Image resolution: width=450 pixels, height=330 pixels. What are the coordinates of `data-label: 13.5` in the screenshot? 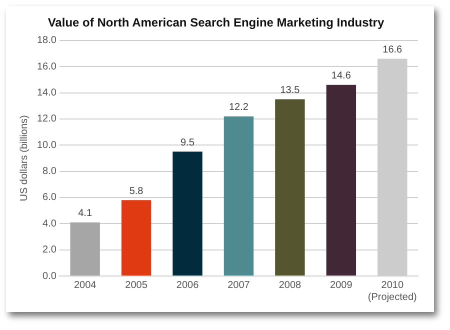 It's located at (290, 90).